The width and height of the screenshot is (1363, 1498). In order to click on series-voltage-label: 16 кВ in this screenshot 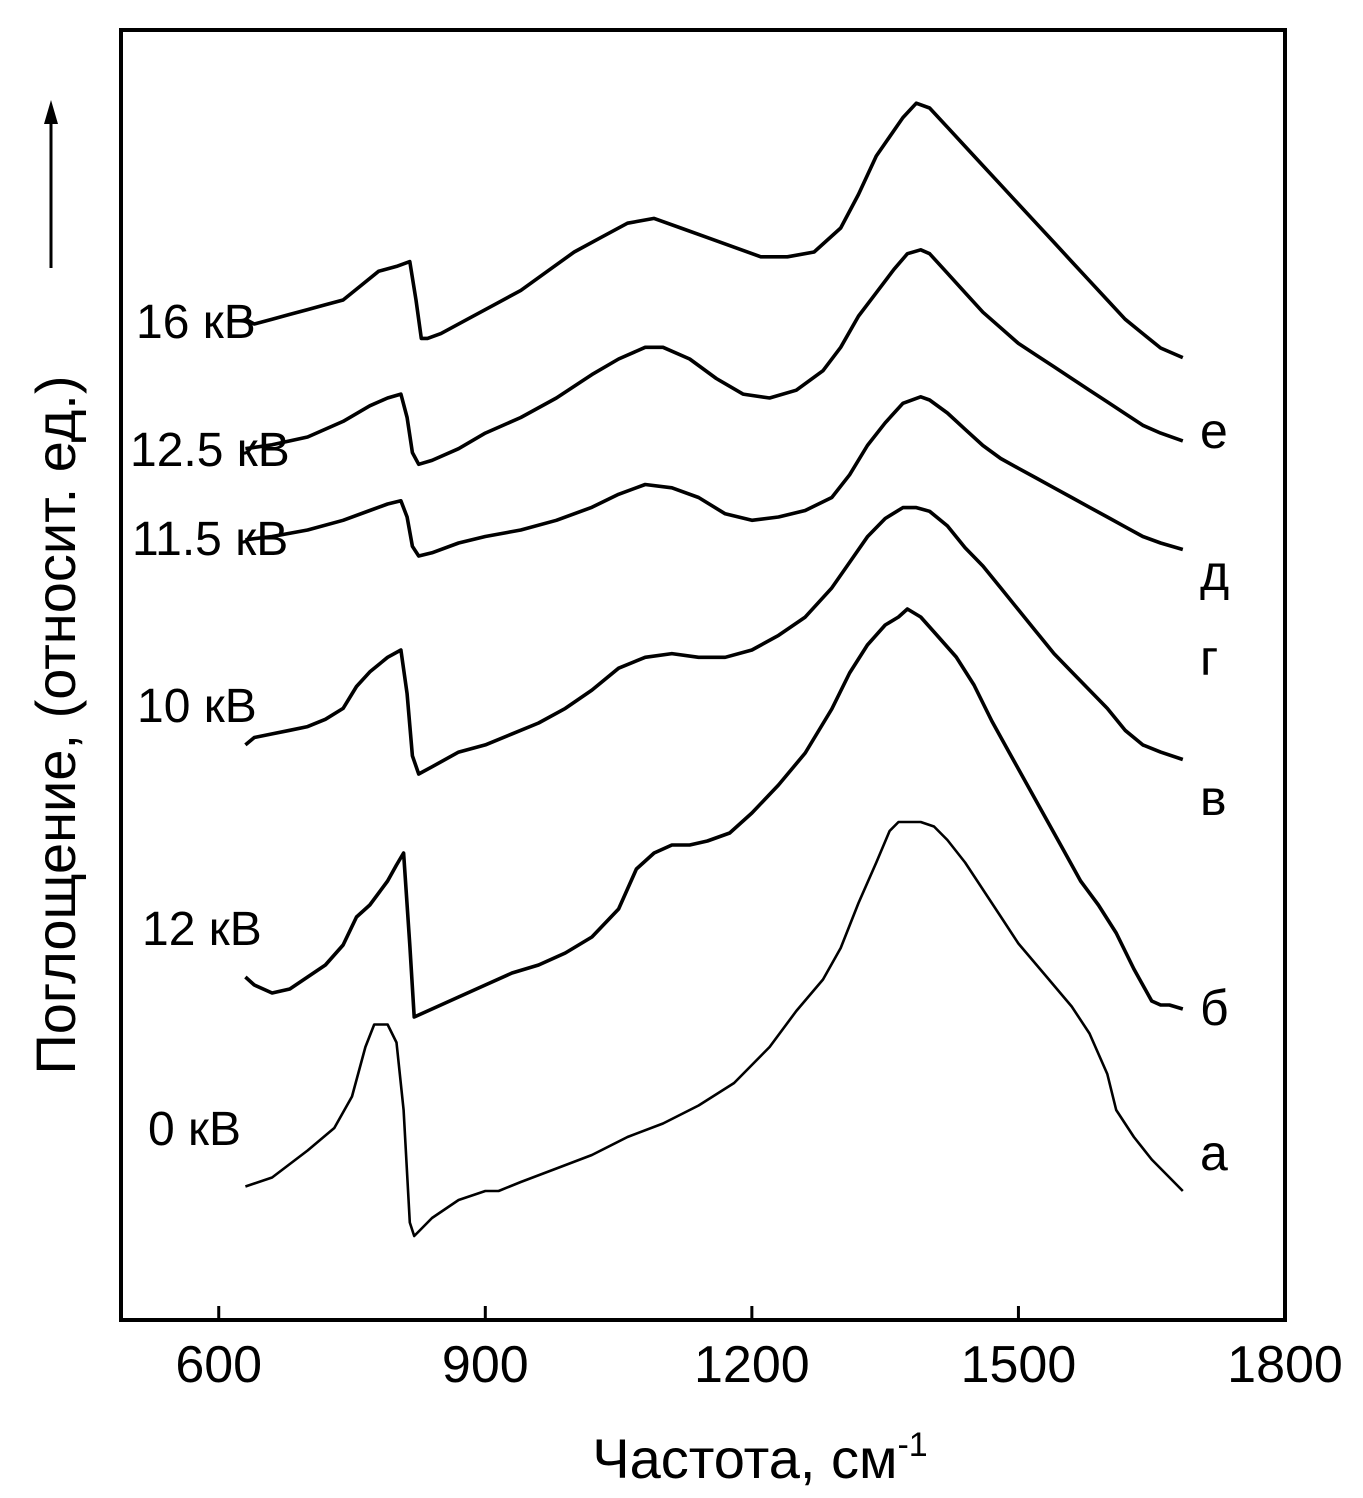, I will do `click(196, 322)`.